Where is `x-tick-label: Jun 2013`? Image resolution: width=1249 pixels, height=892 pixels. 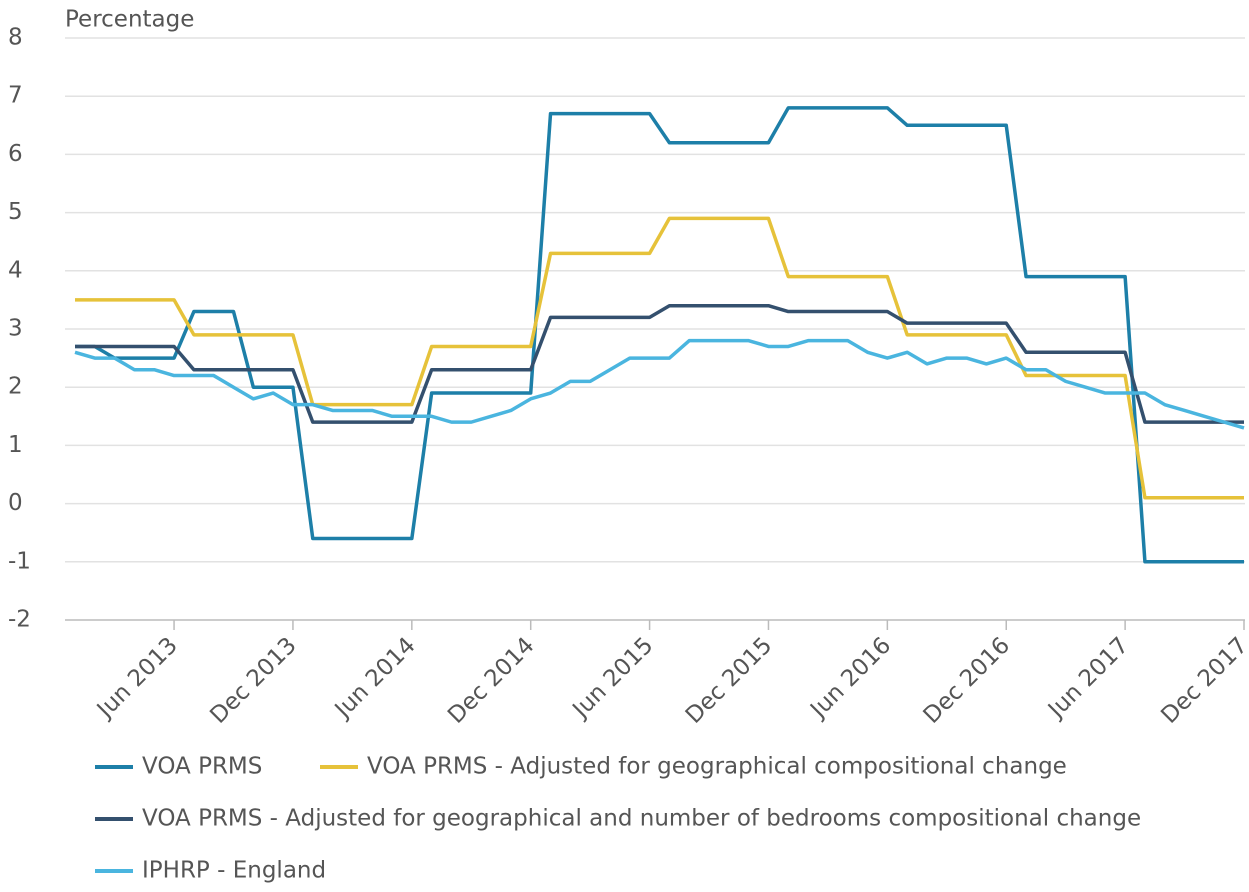 x-tick-label: Jun 2013 is located at coordinates (137, 678).